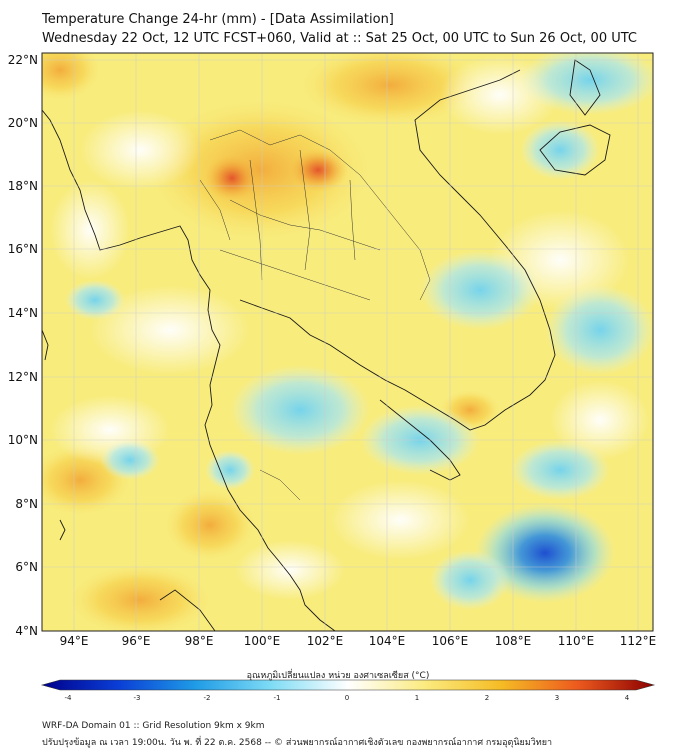  Describe the element at coordinates (23, 249) in the screenshot. I see `lat-tick-label: 16°N` at that location.